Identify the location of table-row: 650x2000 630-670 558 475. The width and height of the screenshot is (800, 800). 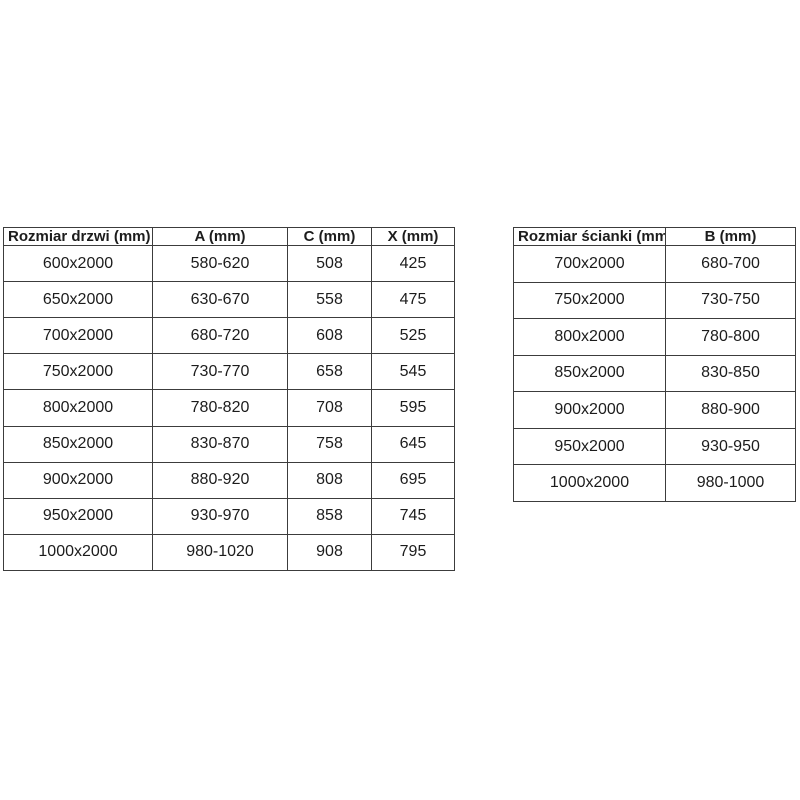
(229, 300).